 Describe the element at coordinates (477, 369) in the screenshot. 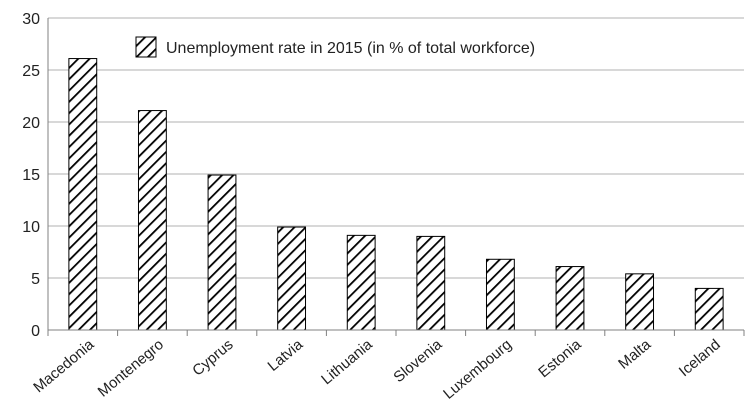

I see `x-tick-label: Luxembourg` at that location.